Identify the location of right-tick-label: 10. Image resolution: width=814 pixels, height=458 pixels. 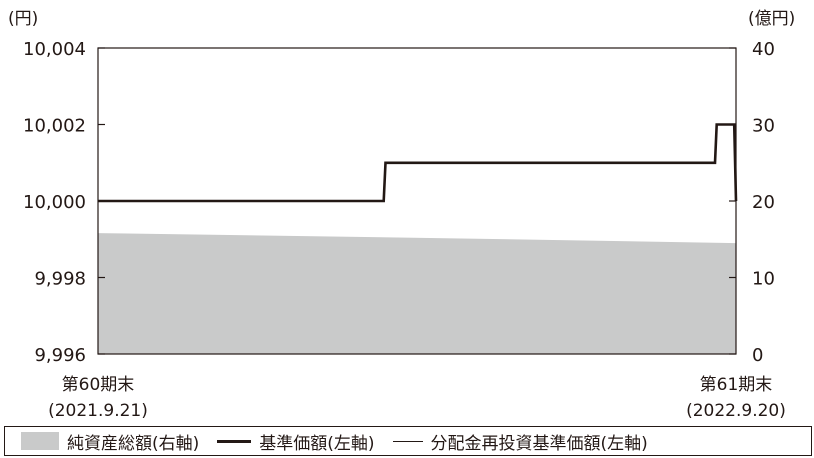
(763, 279).